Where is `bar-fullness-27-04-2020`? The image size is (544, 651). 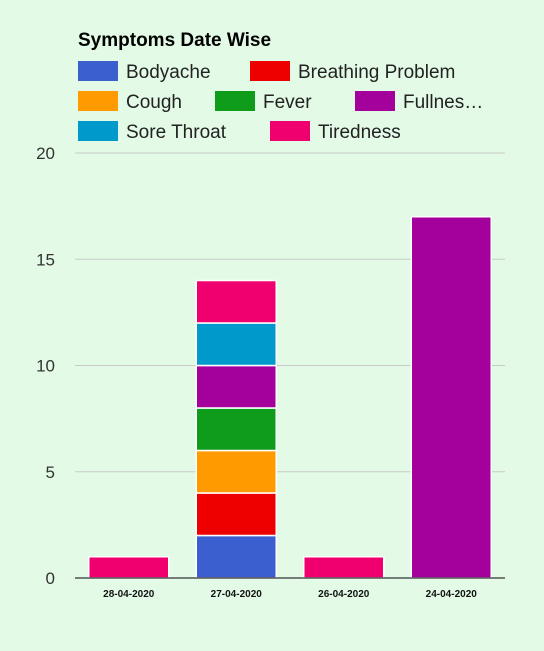
bar-fullness-27-04-2020 is located at coordinates (236, 386).